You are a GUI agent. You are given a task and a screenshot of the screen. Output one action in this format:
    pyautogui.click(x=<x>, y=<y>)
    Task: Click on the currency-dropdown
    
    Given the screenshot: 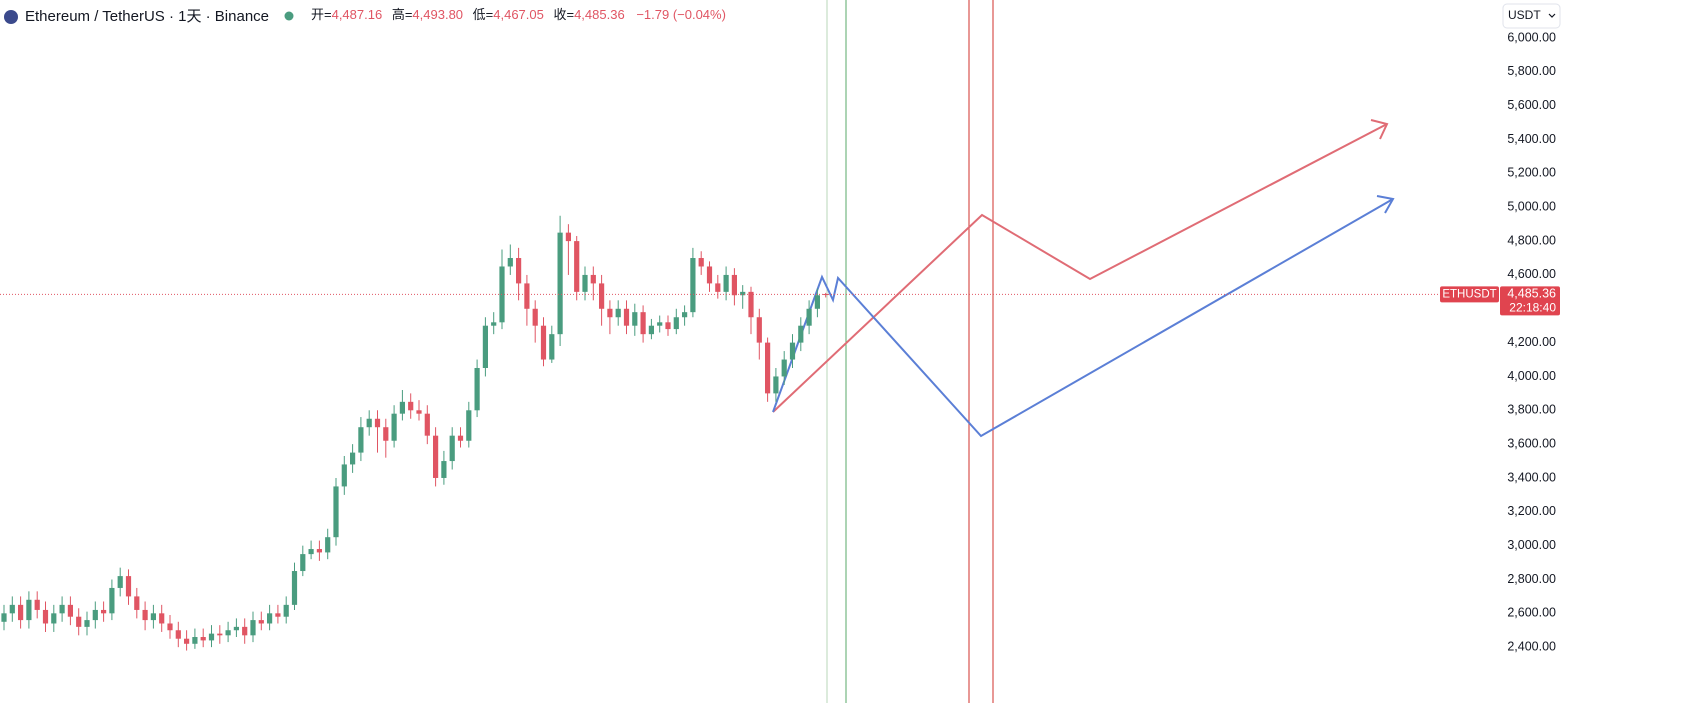 What is the action you would take?
    pyautogui.click(x=1531, y=16)
    